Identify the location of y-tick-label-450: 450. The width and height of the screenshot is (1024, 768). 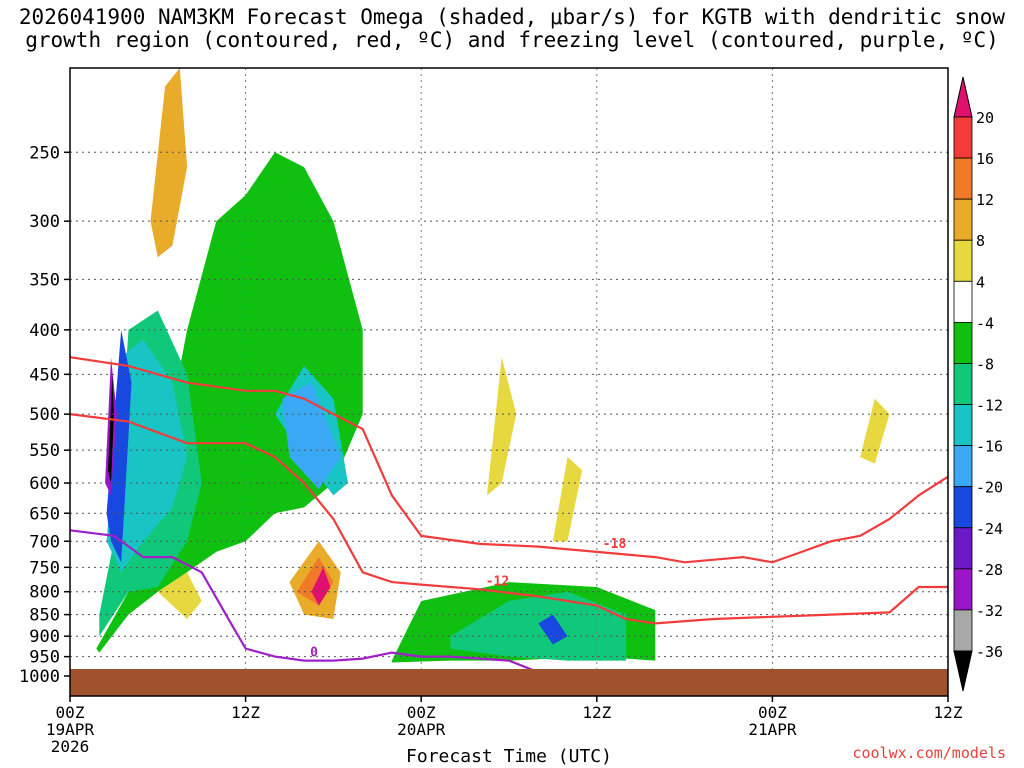
(44, 375).